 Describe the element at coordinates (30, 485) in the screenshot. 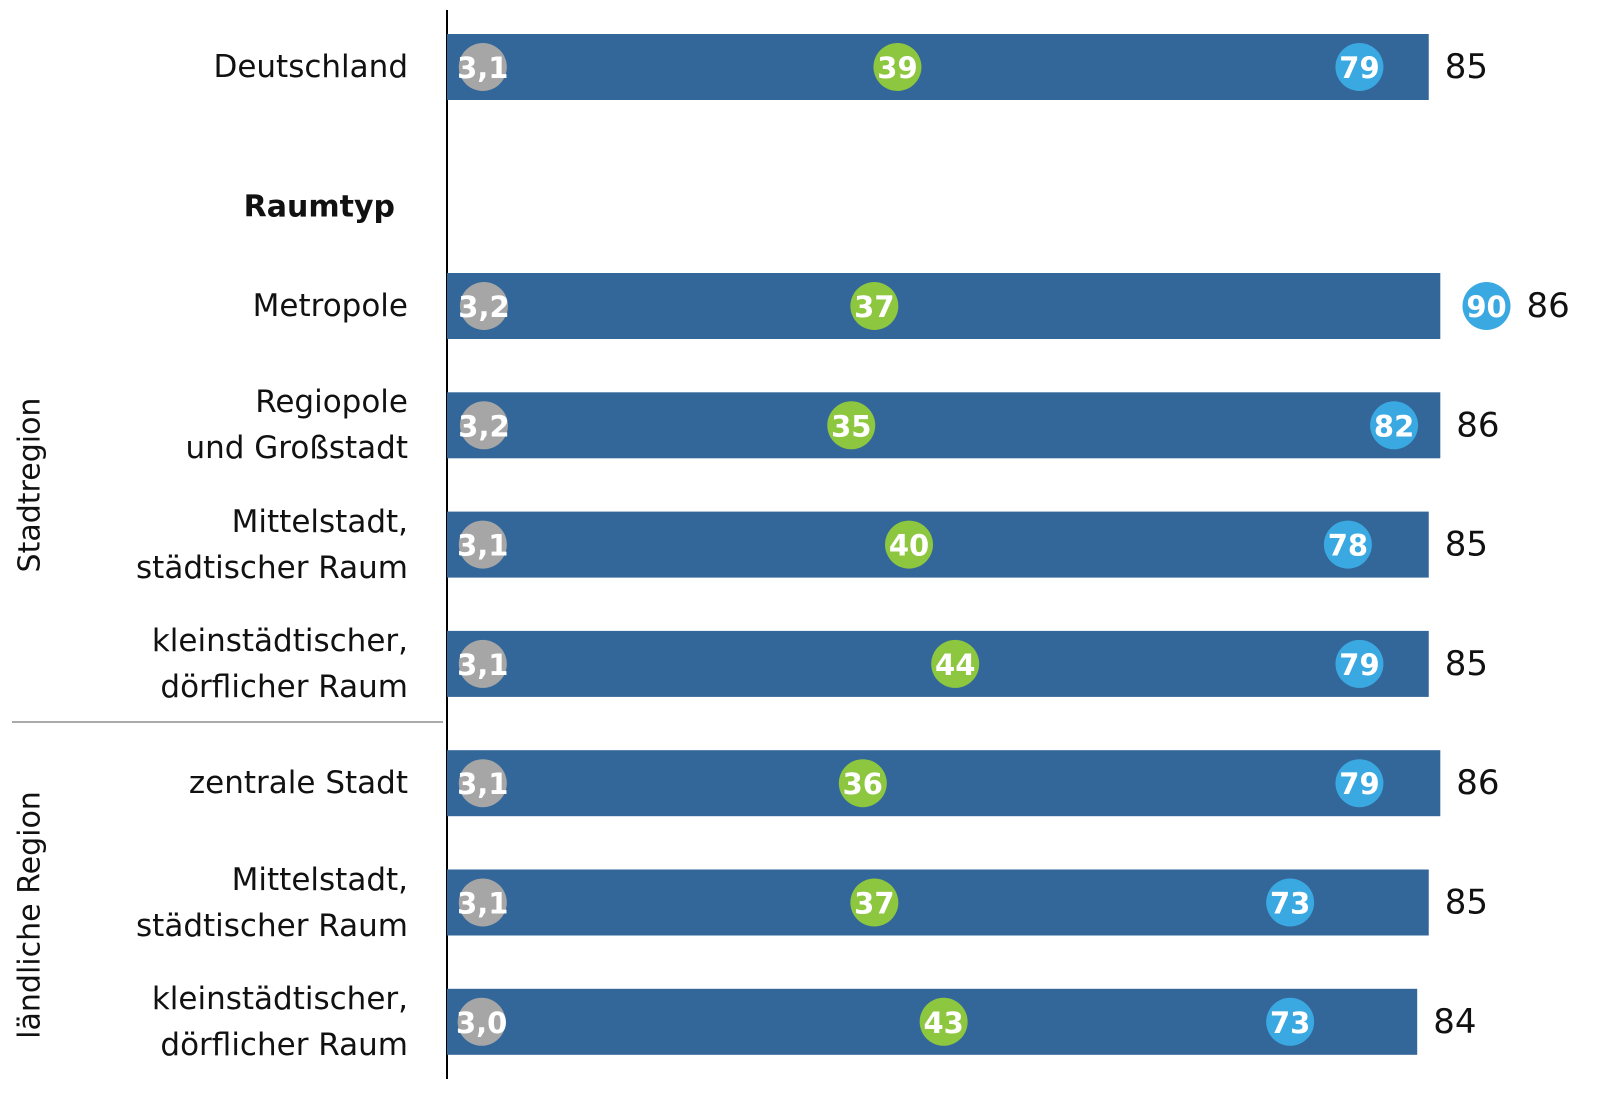

I see `group-label: Stadtregion` at that location.